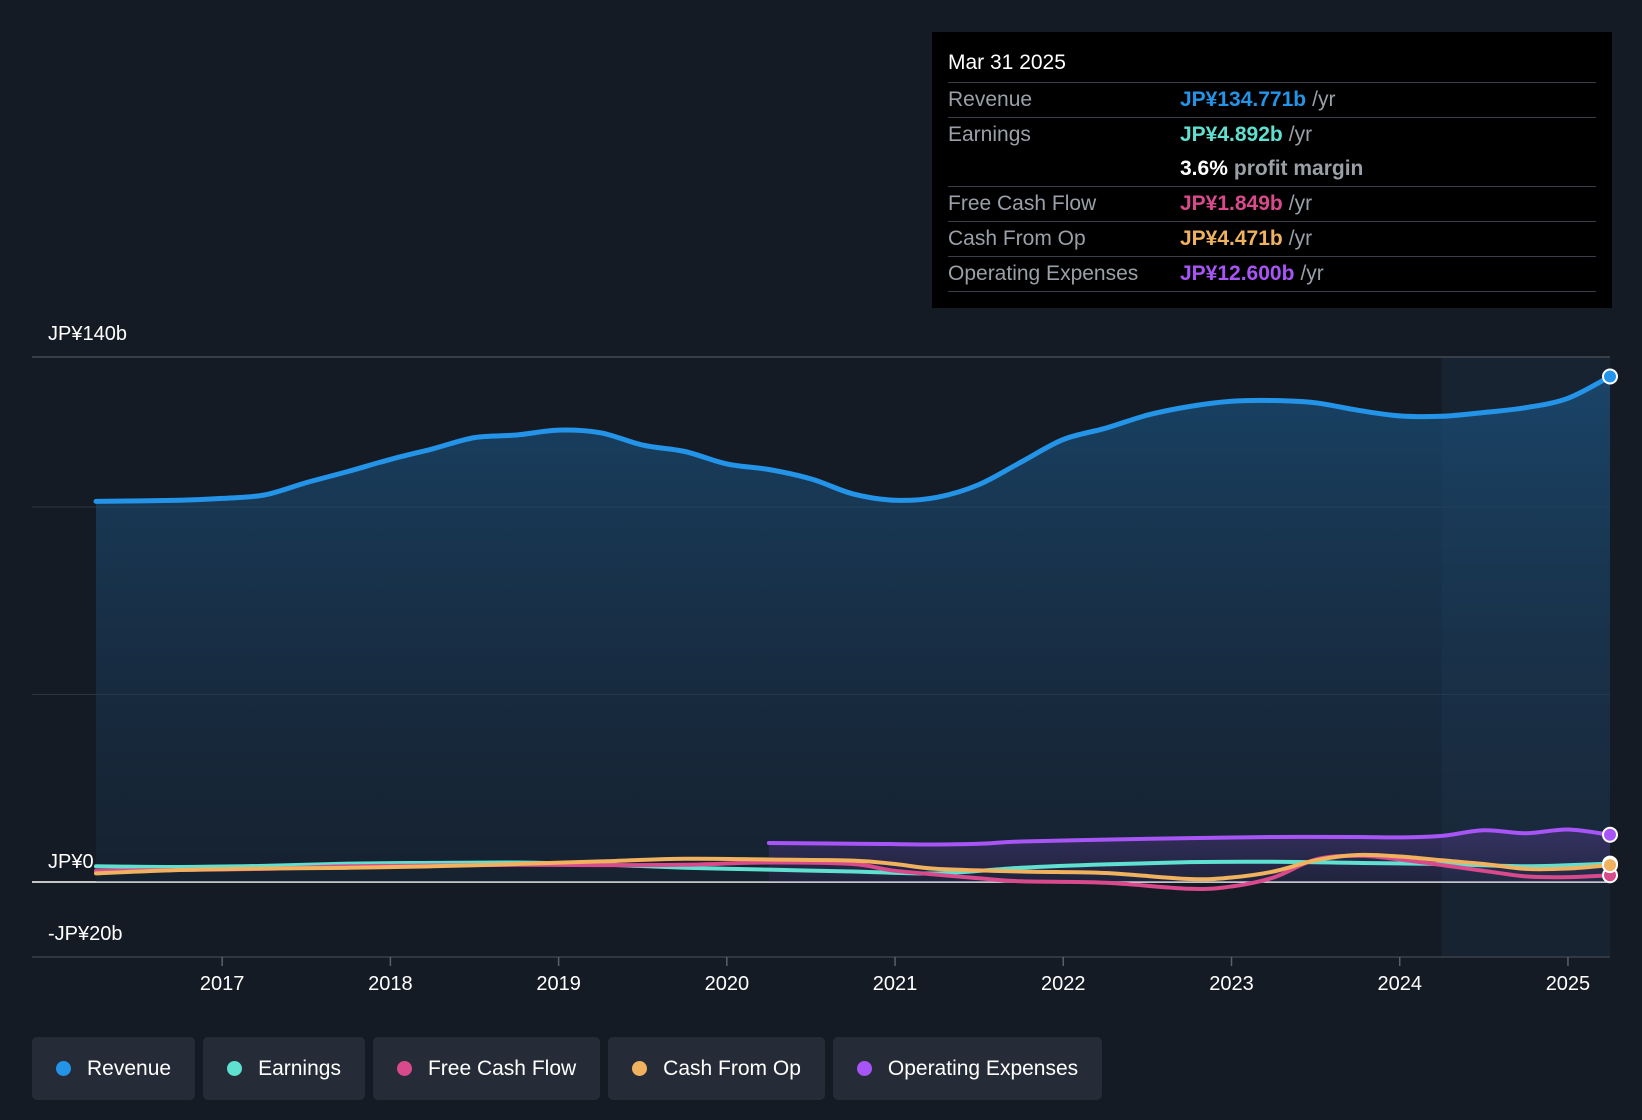 Image resolution: width=1642 pixels, height=1120 pixels. Describe the element at coordinates (299, 1068) in the screenshot. I see `legend-label: Earnings` at that location.